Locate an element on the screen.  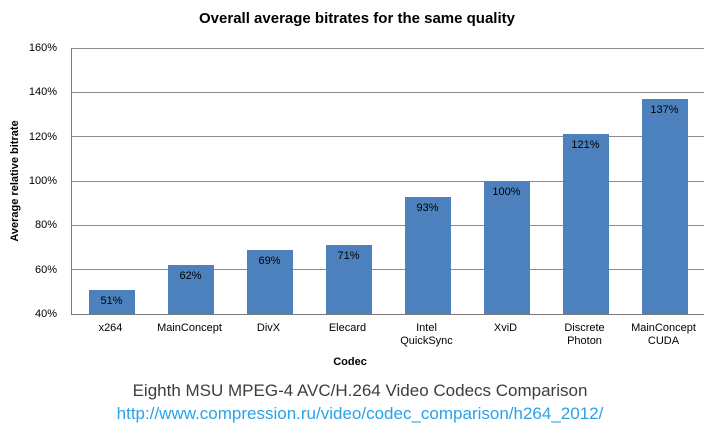
bar-x264: 51% is located at coordinates (111, 301).